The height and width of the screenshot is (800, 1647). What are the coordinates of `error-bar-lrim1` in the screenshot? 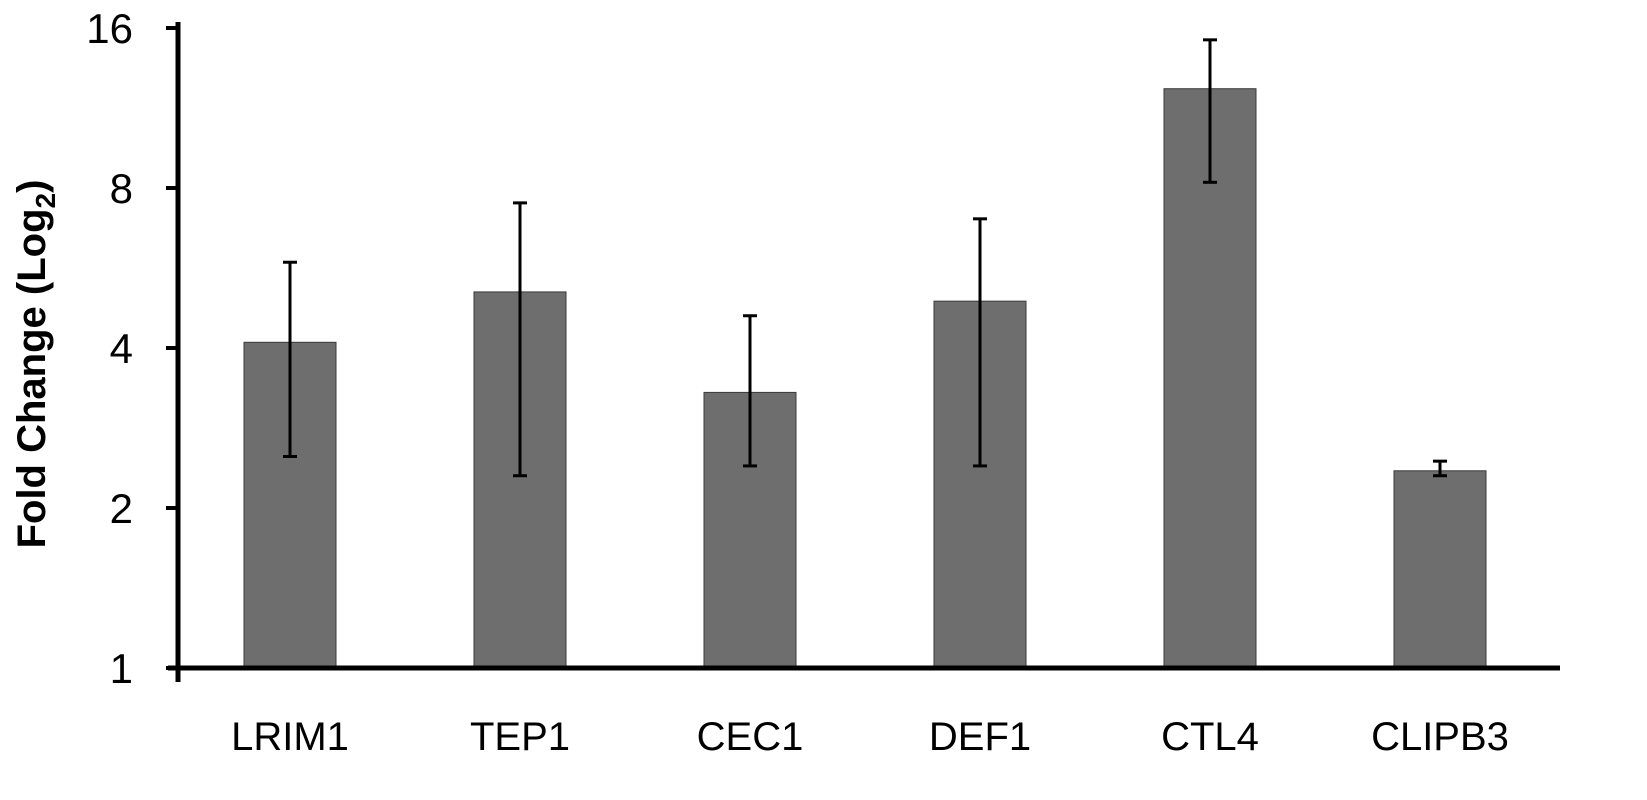 It's located at (290, 359).